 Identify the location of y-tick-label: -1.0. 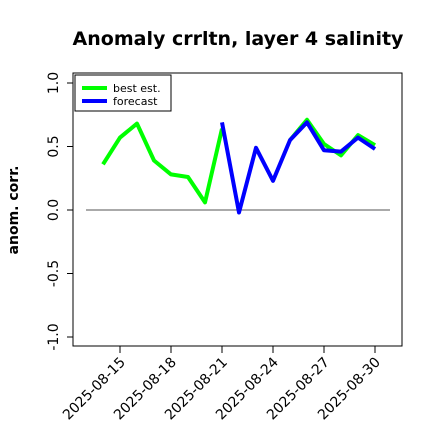
(54, 336).